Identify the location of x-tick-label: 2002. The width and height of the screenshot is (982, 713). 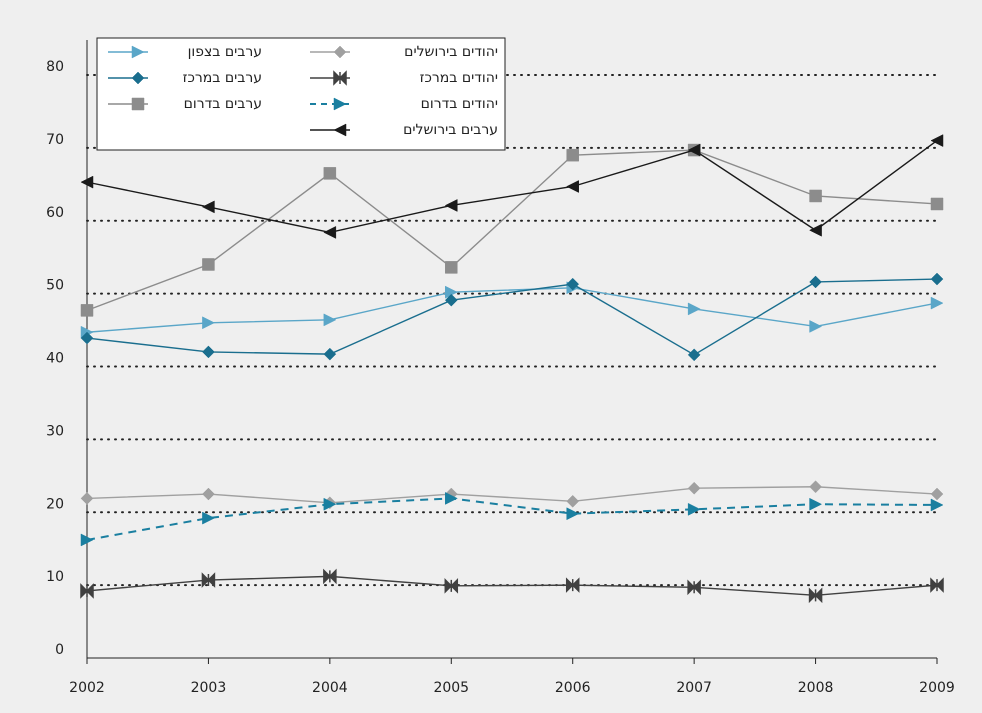
(87, 688).